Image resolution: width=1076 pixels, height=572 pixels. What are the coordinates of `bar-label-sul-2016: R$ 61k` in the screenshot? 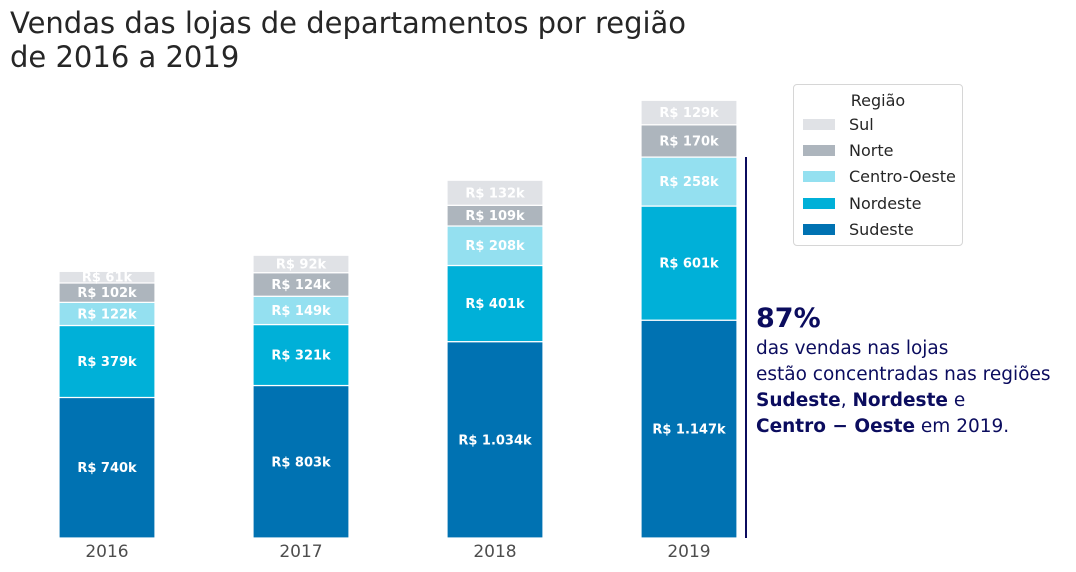 It's located at (107, 278).